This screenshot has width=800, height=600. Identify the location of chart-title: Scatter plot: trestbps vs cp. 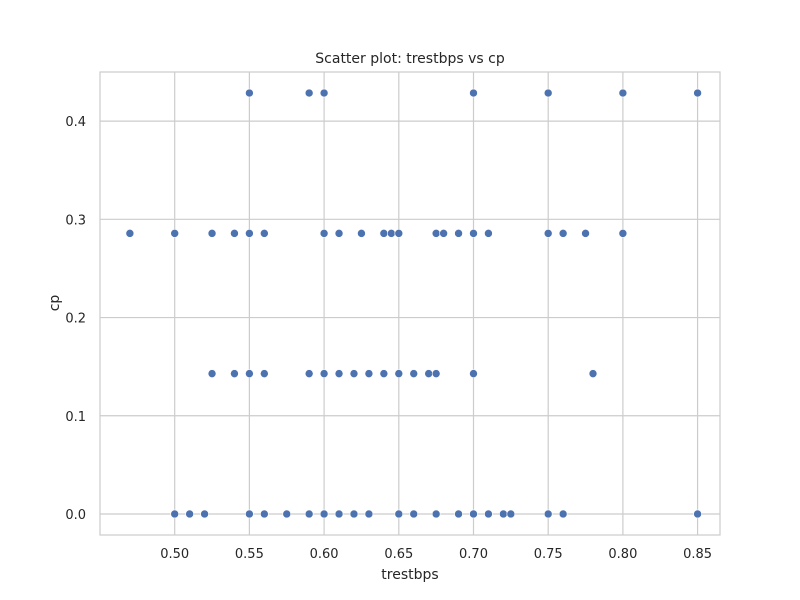
(410, 59).